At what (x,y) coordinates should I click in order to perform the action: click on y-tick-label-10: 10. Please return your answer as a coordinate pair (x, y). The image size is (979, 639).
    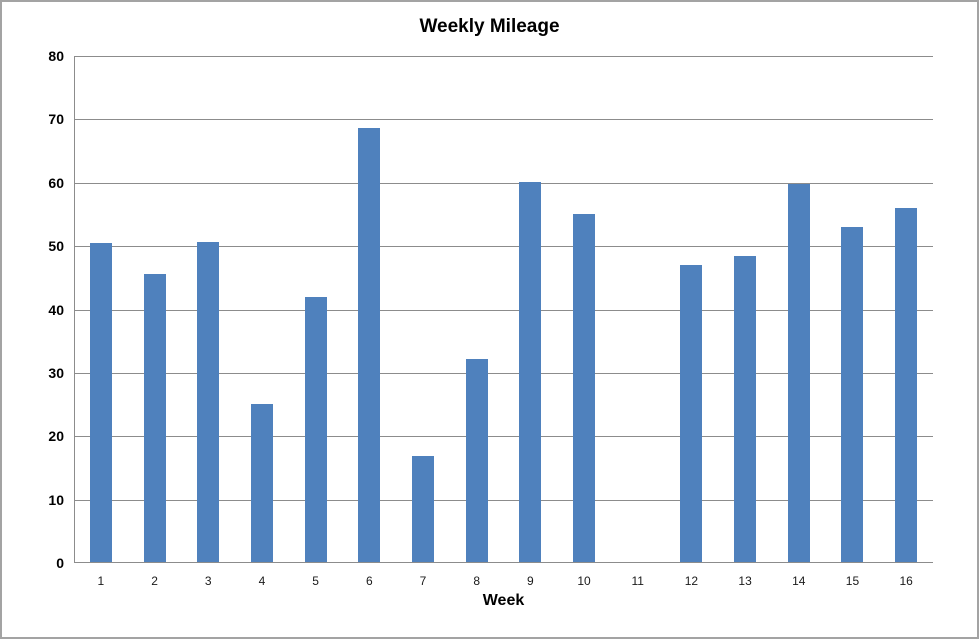
    Looking at the image, I should click on (56, 499).